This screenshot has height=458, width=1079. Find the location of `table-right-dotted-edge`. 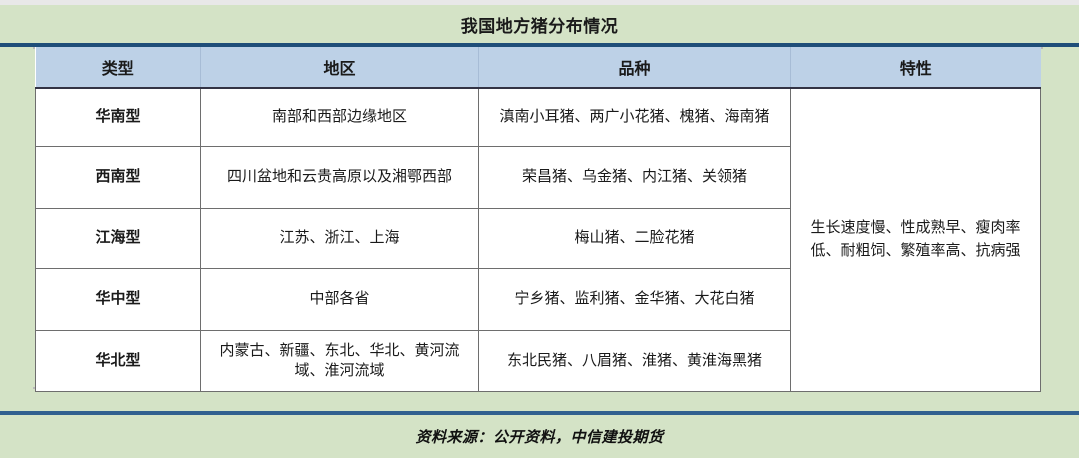

table-right-dotted-edge is located at coordinates (1042, 217).